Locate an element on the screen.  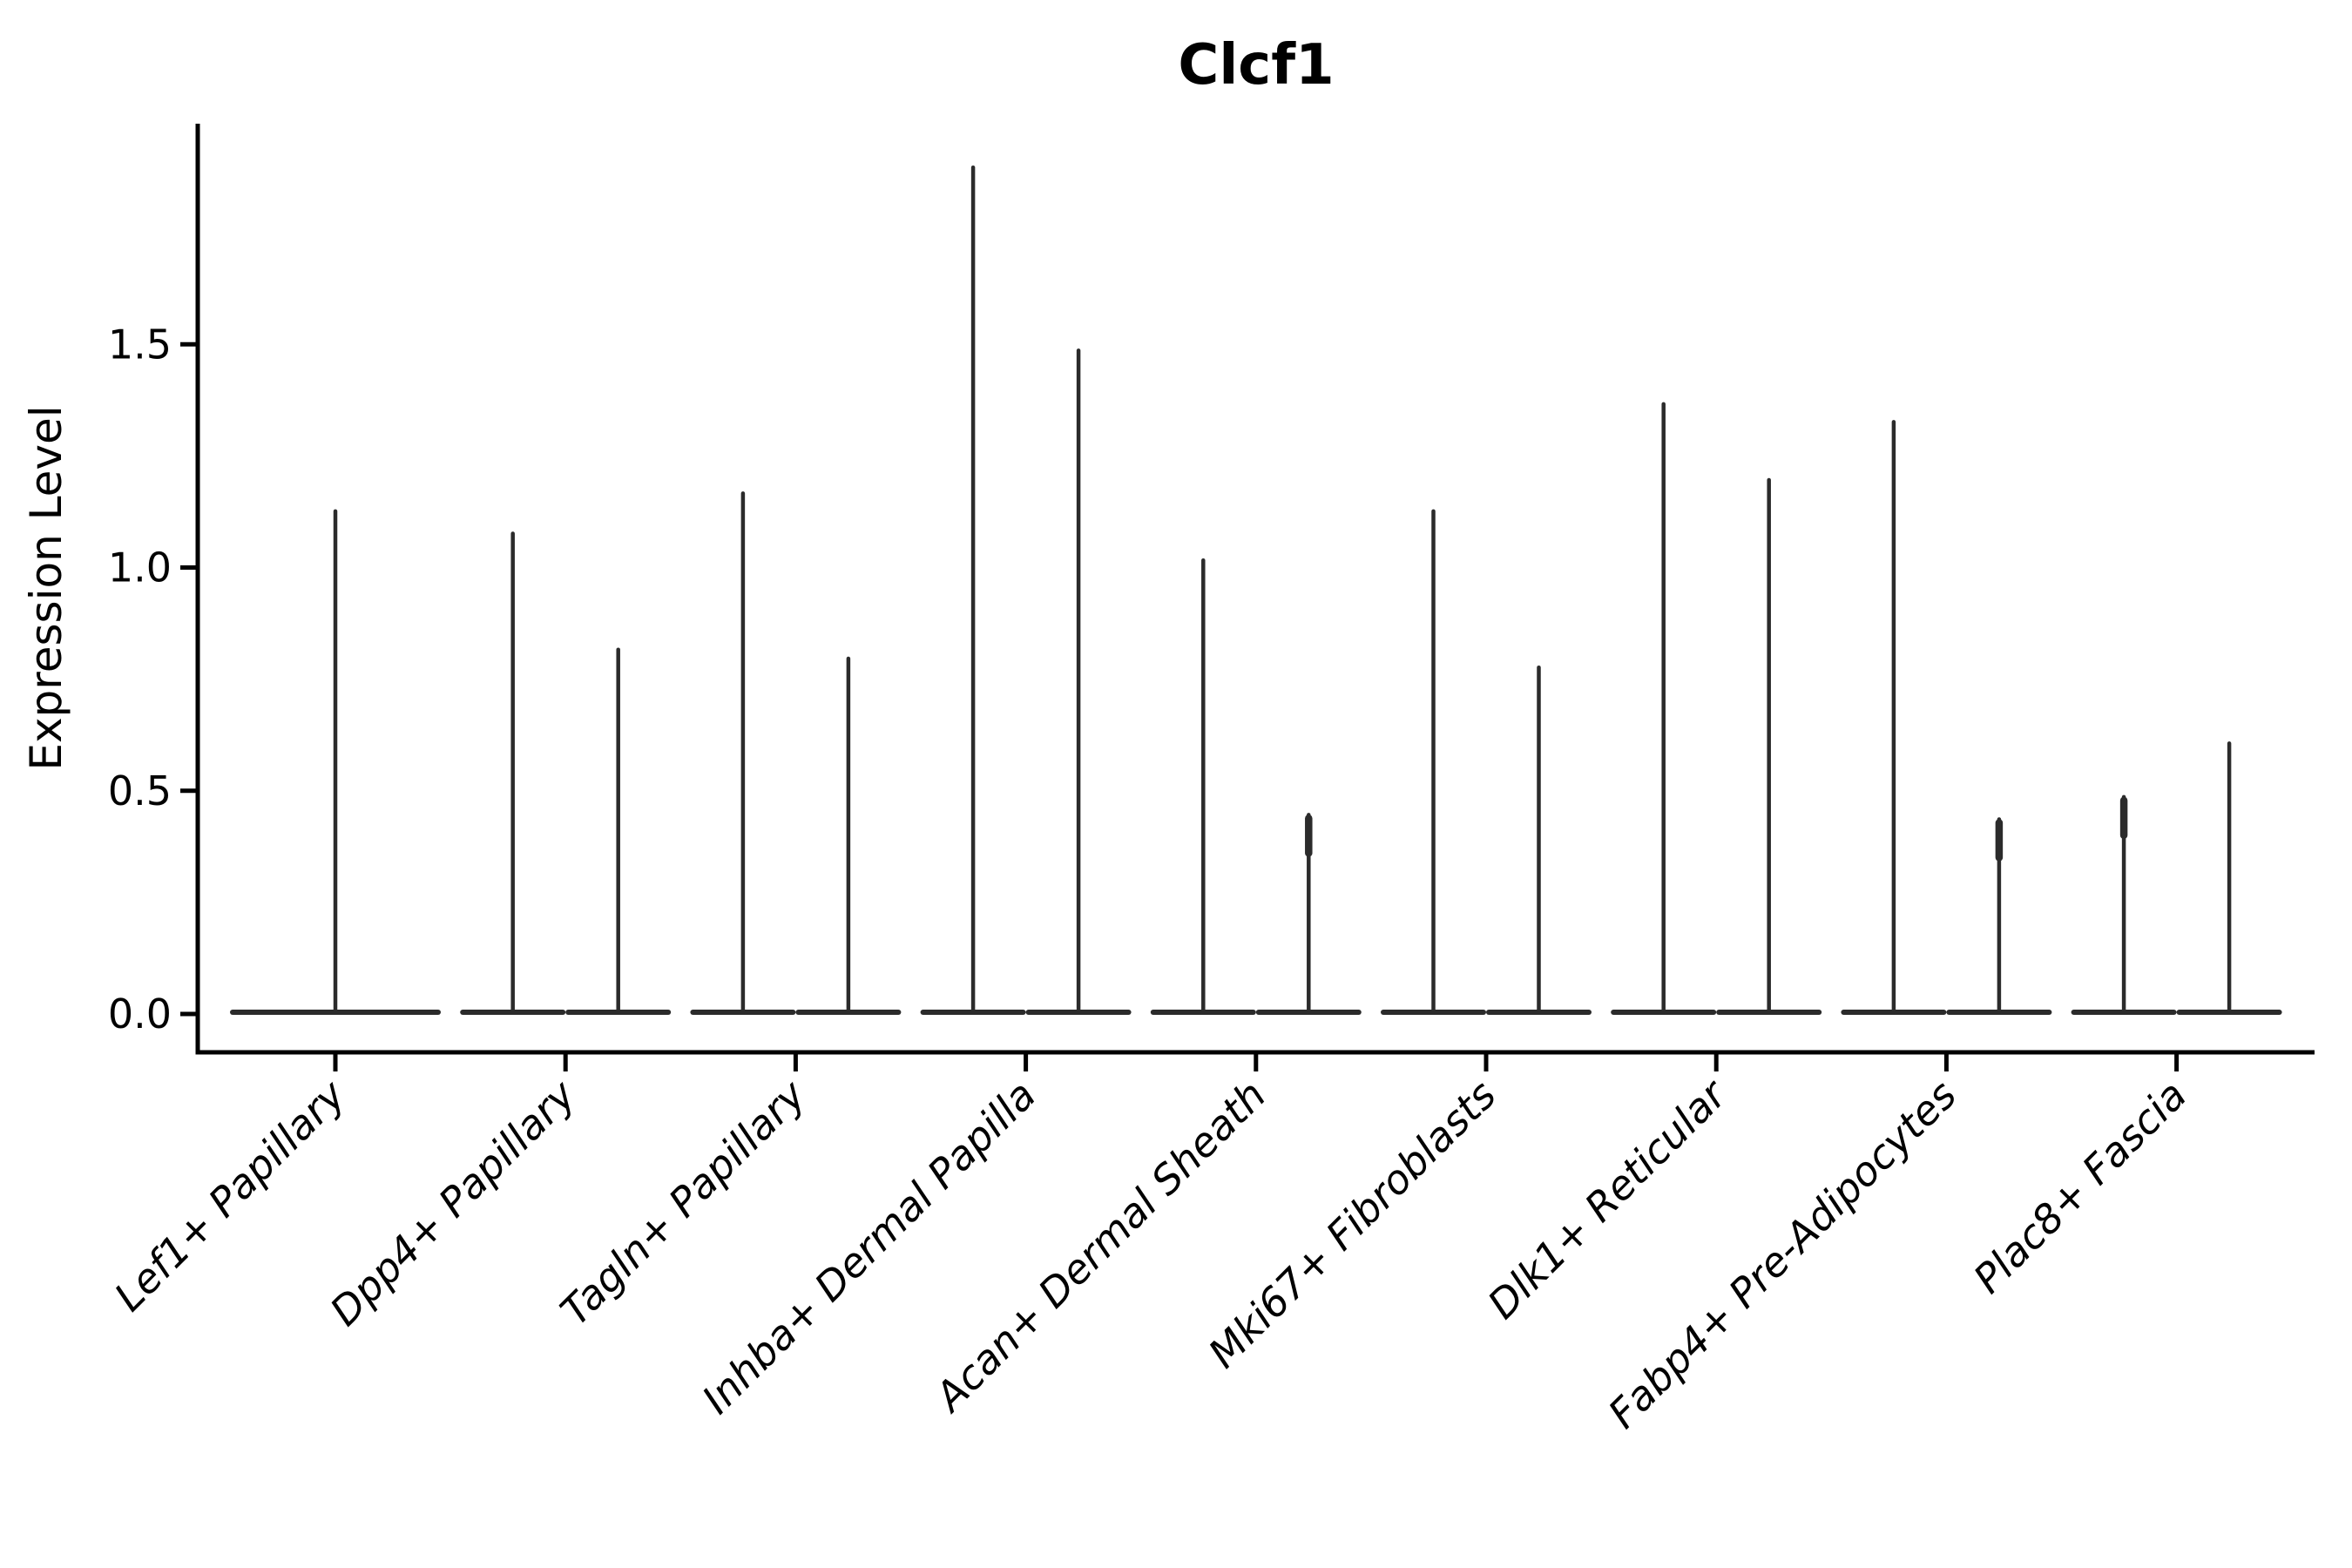
y-tick-label: 1.5 is located at coordinates (140, 344).